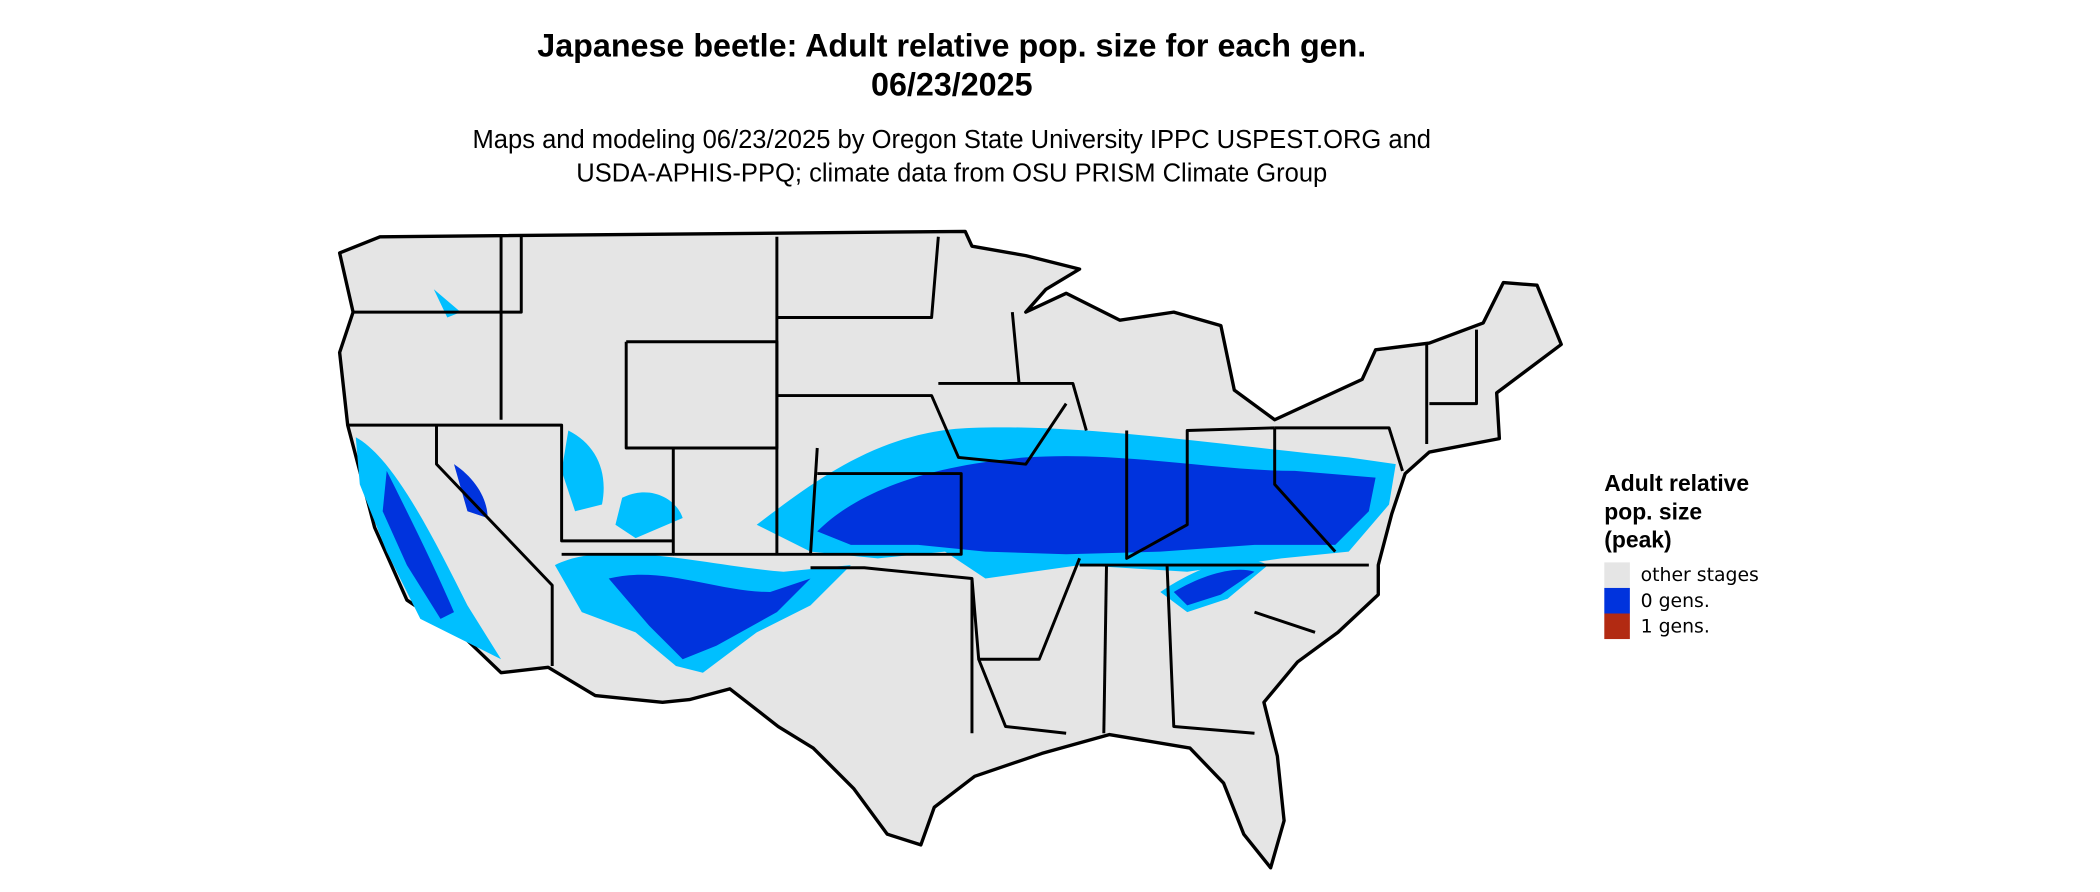 This screenshot has width=2100, height=892. I want to click on legend-title: pop. size, so click(1653, 511).